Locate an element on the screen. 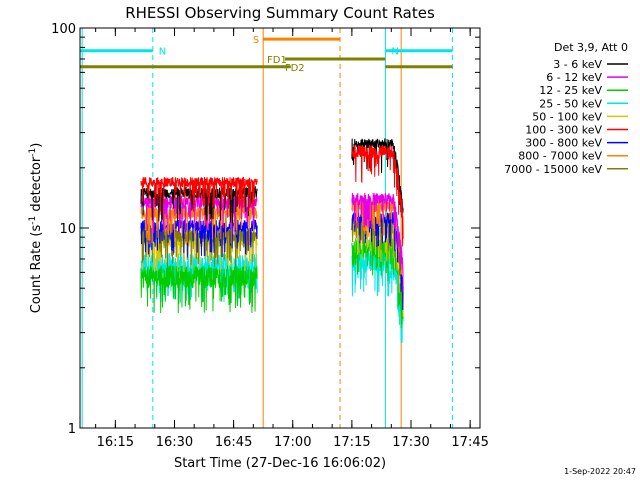 The width and height of the screenshot is (640, 480). x-tick-label-3: 17:00 is located at coordinates (292, 442).